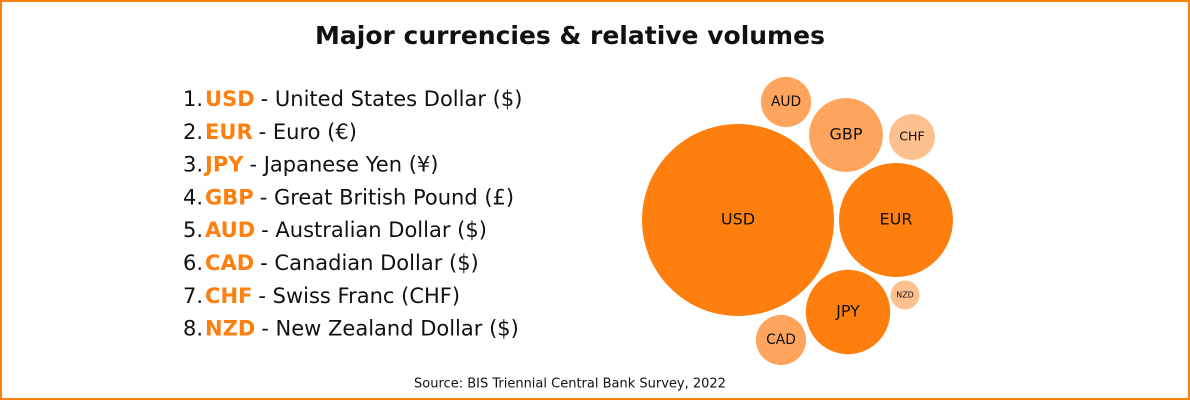 Image resolution: width=1190 pixels, height=400 pixels. What do you see at coordinates (230, 230) in the screenshot?
I see `currency-code: AUD` at bounding box center [230, 230].